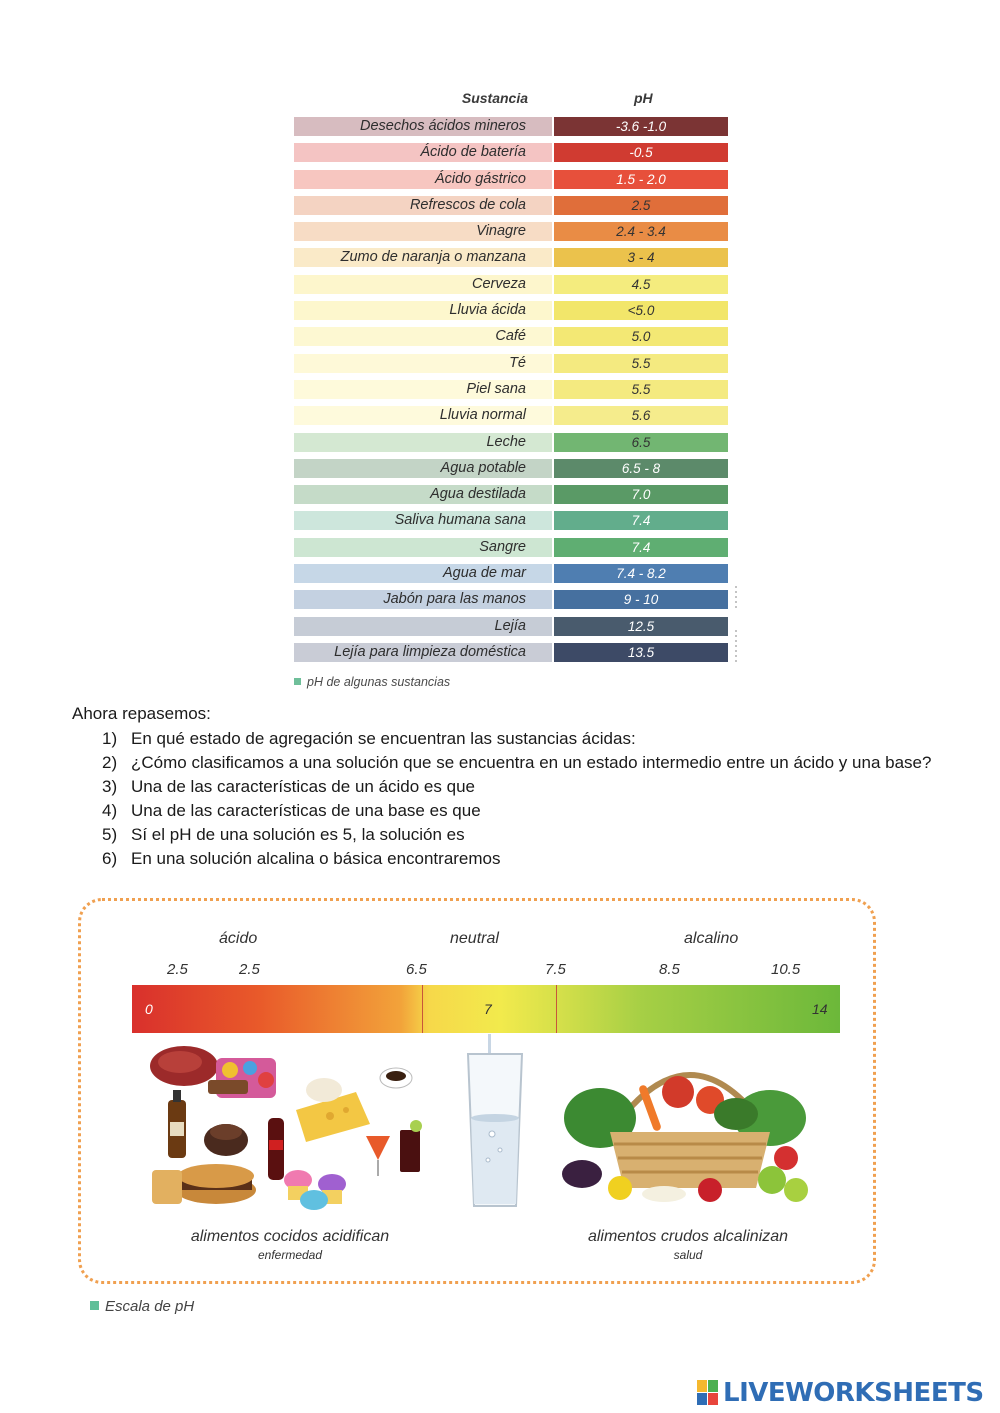 Image resolution: width=1000 pixels, height=1413 pixels. Describe the element at coordinates (423, 337) in the screenshot. I see `substance-name: Café` at that location.